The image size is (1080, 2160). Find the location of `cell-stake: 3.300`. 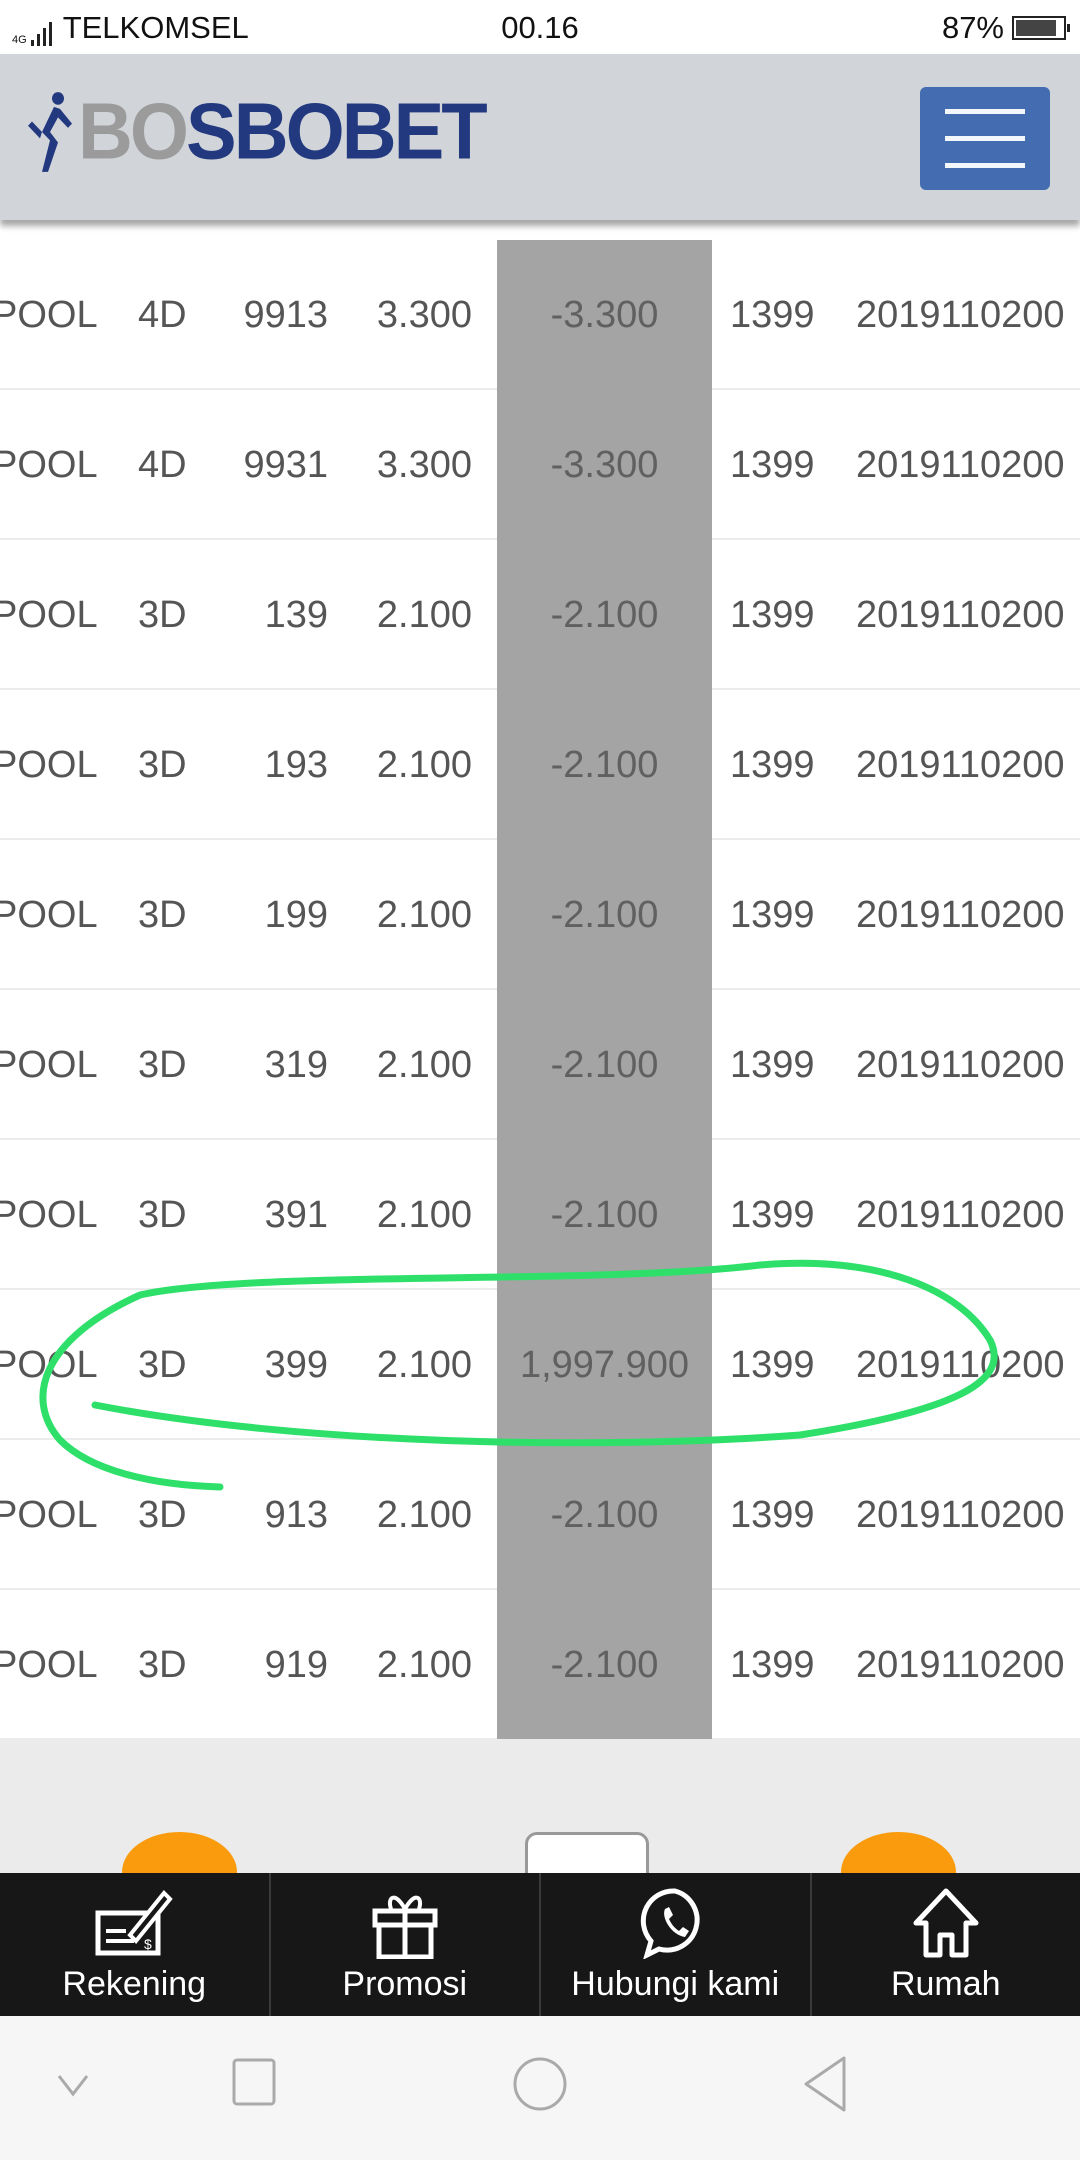

cell-stake: 3.300 is located at coordinates (424, 315).